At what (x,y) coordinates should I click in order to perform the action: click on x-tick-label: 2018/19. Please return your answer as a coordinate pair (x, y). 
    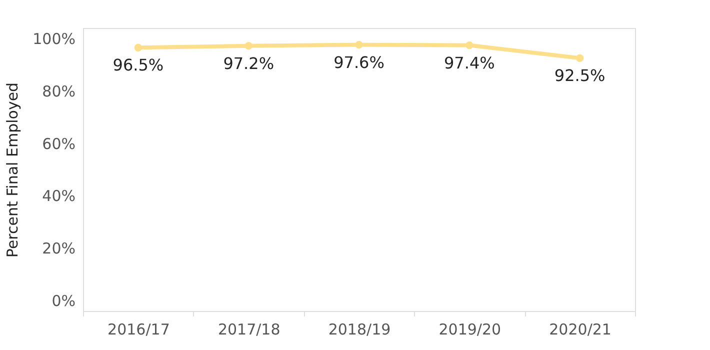
    Looking at the image, I should click on (359, 329).